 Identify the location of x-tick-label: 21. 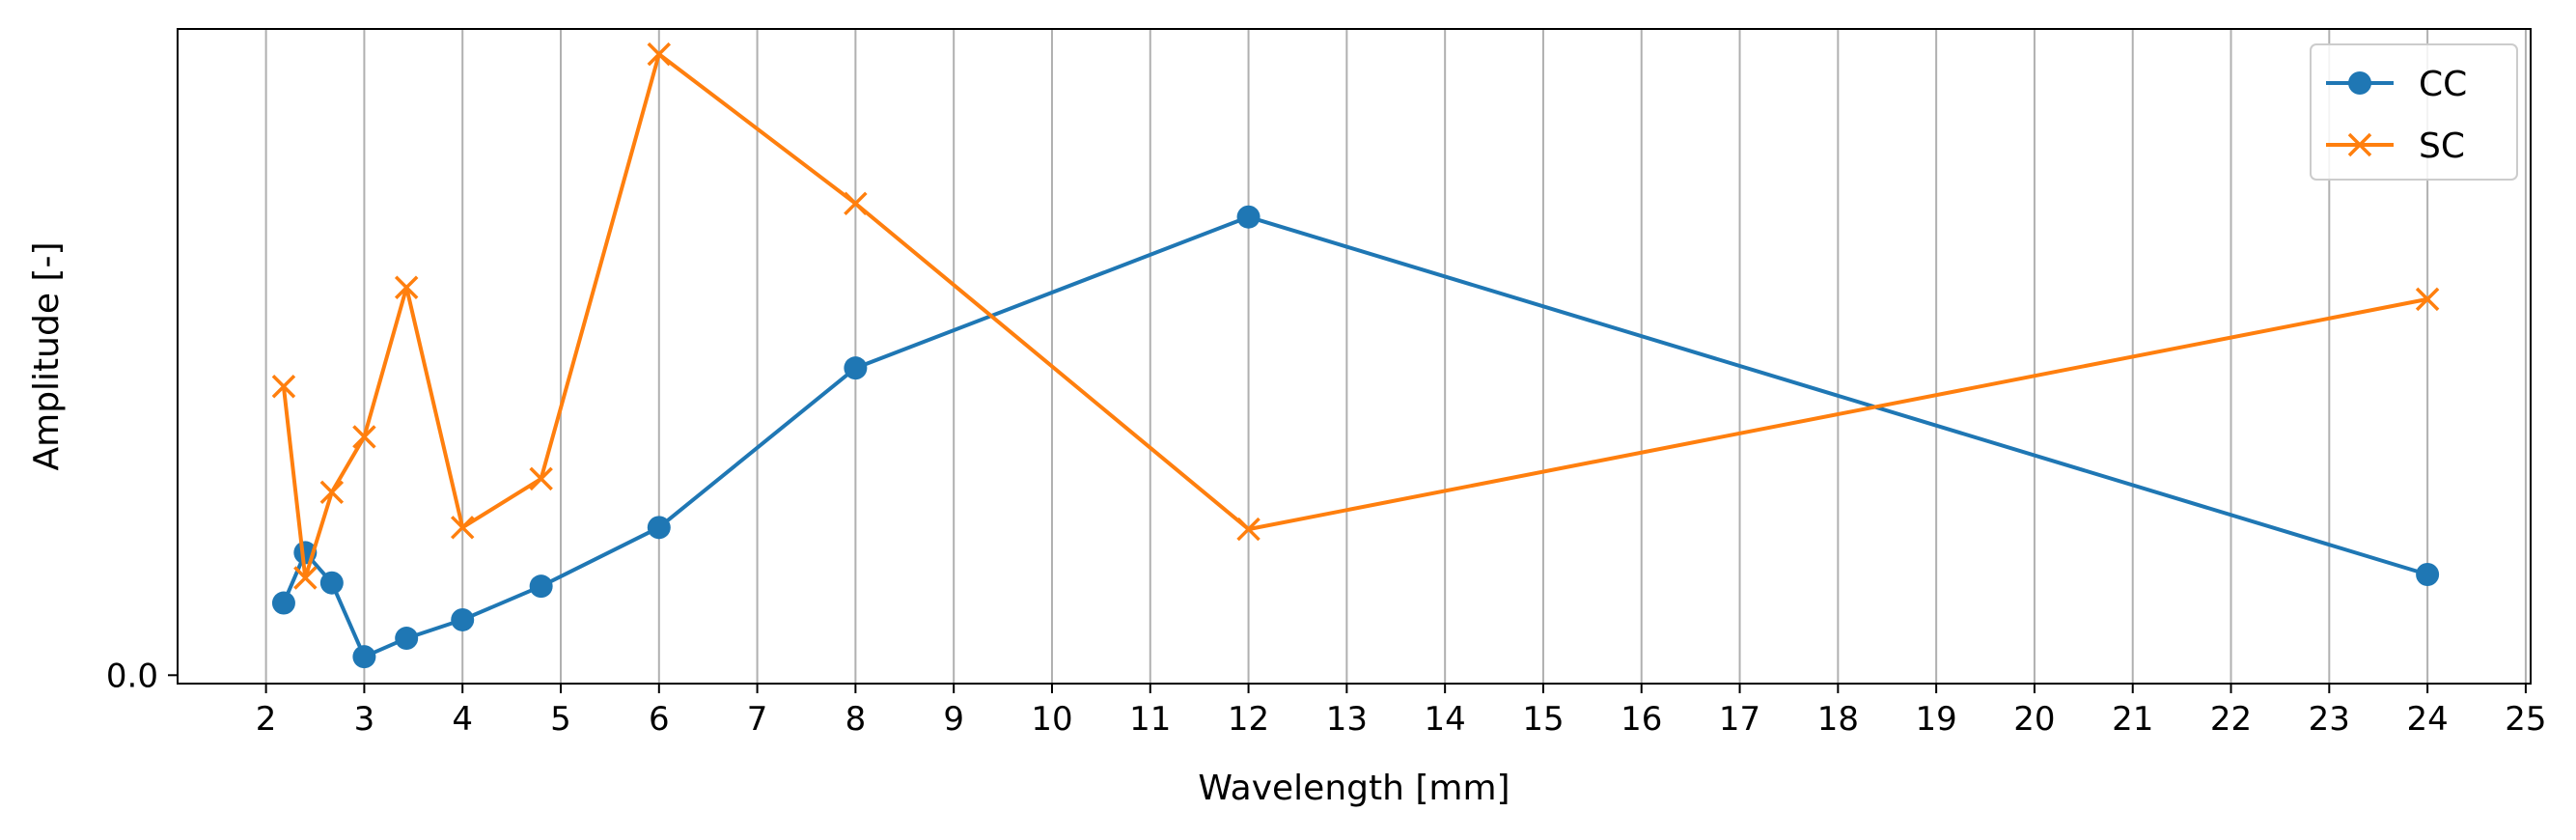
(2132, 720).